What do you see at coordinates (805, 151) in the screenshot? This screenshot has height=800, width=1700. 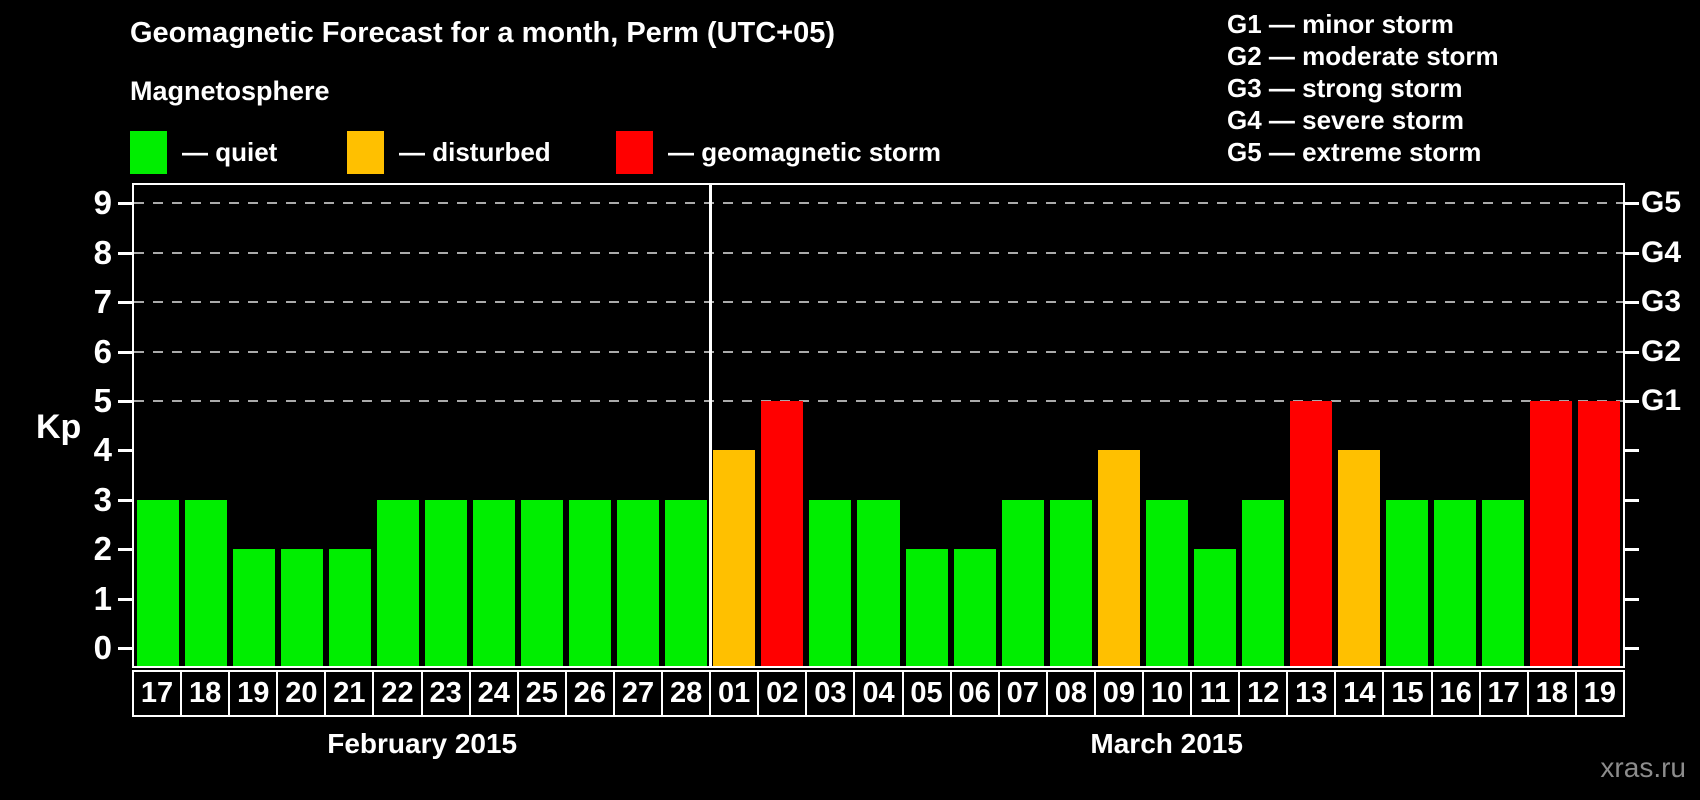 I see `legend-item-label: — geomagnetic storm` at bounding box center [805, 151].